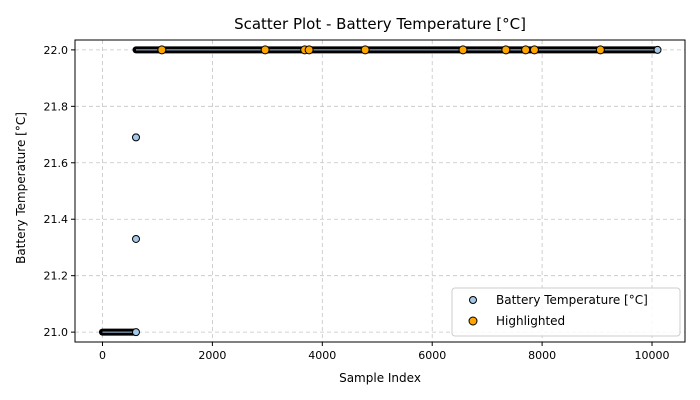 Image resolution: width=700 pixels, height=400 pixels. I want to click on legend-box, so click(566, 312).